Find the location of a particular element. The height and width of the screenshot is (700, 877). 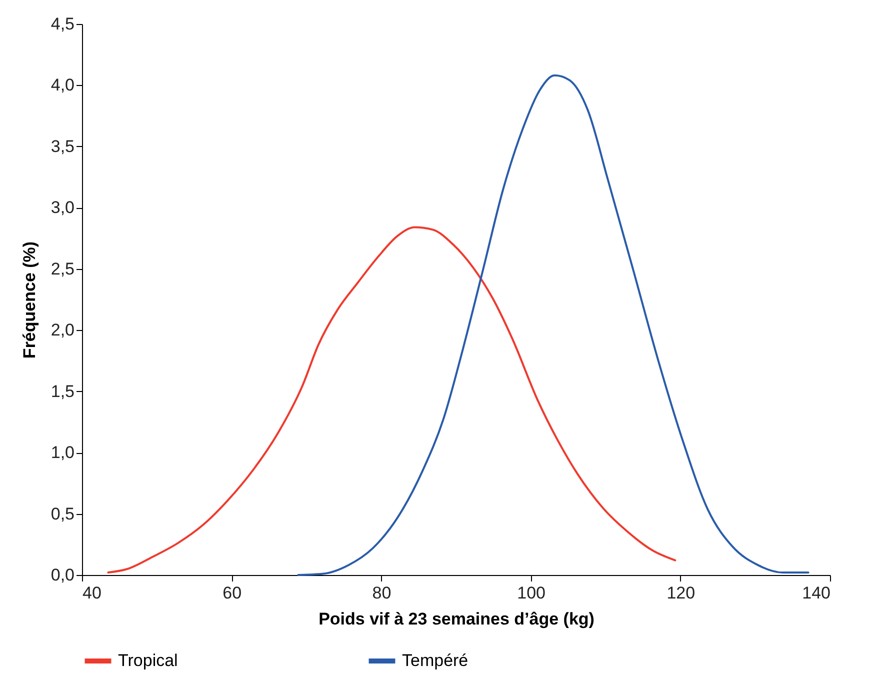

y-tick-label: 1,5 is located at coordinates (62, 391).